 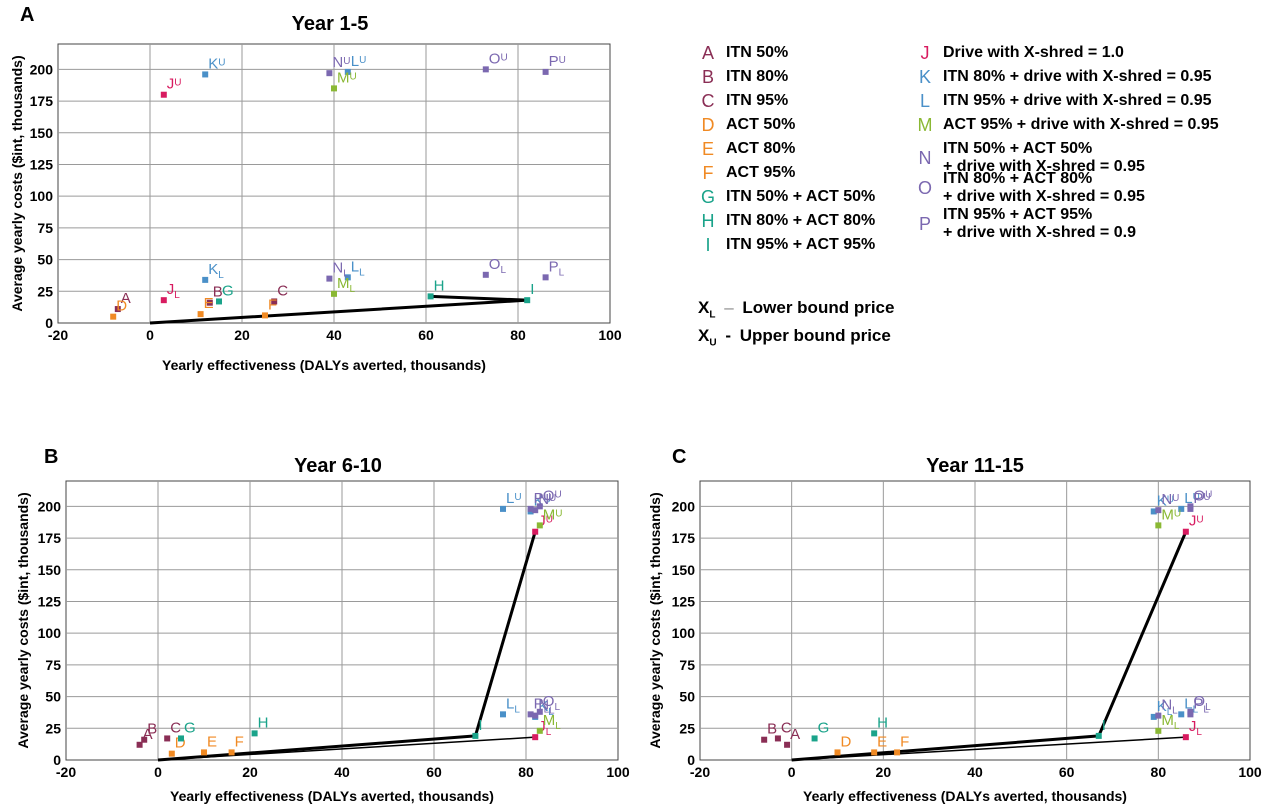 What do you see at coordinates (679, 457) in the screenshot?
I see `panel-letter-c: C` at bounding box center [679, 457].